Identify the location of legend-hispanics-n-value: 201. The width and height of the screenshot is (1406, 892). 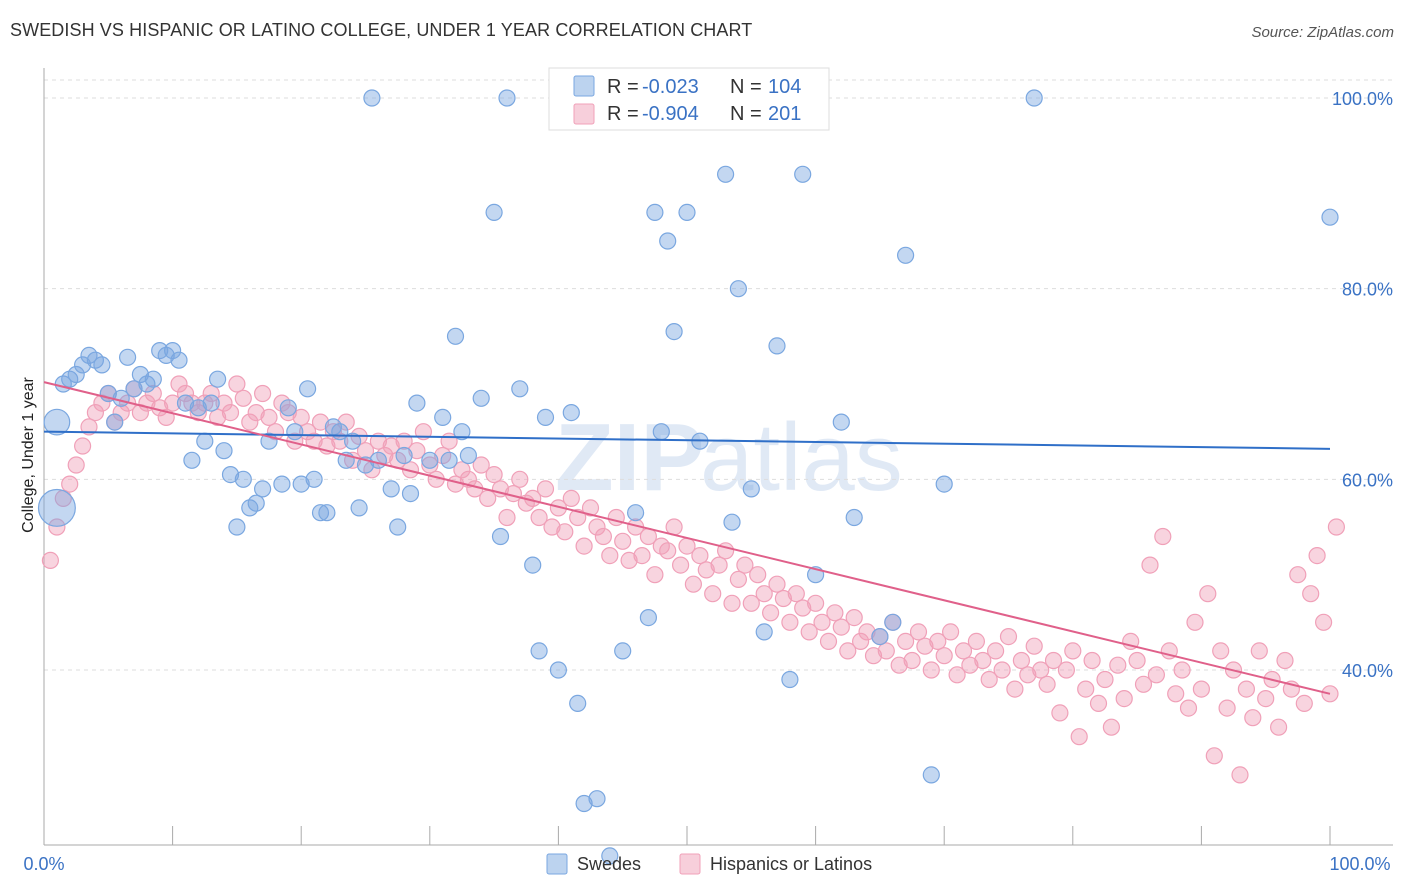
(784, 114).